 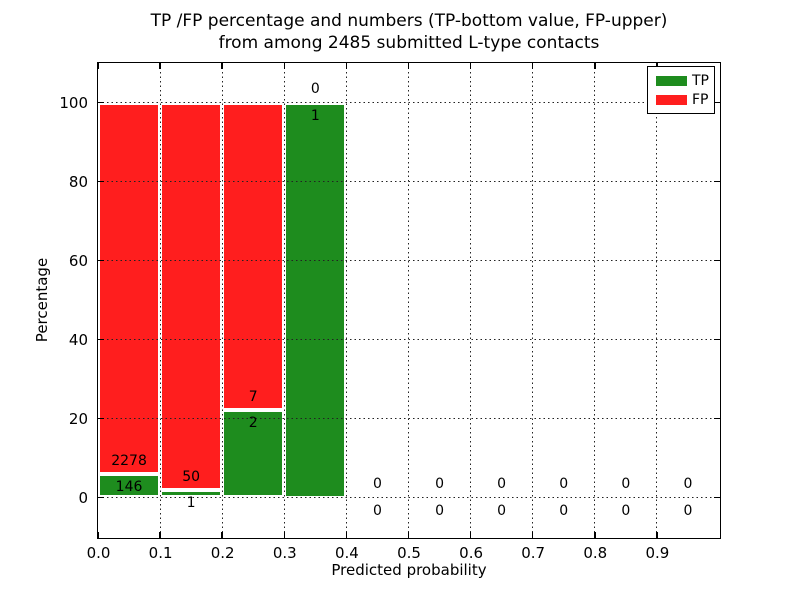 I want to click on y-tick-label: 80, so click(x=78, y=182).